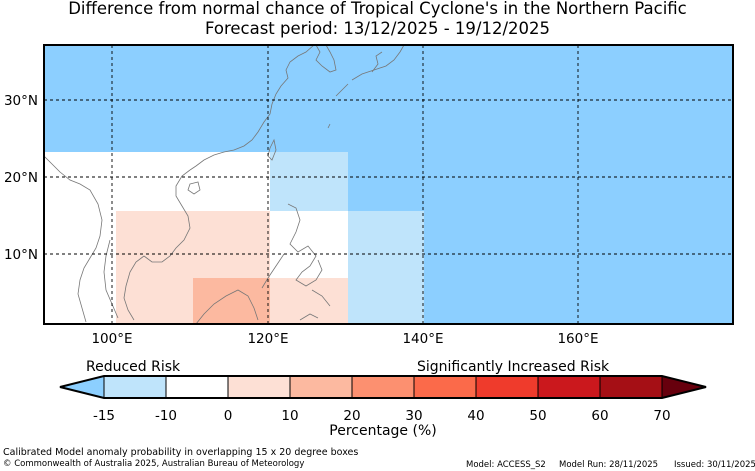 The height and width of the screenshot is (471, 755). Describe the element at coordinates (228, 416) in the screenshot. I see `colorbar-tick: 0` at that location.